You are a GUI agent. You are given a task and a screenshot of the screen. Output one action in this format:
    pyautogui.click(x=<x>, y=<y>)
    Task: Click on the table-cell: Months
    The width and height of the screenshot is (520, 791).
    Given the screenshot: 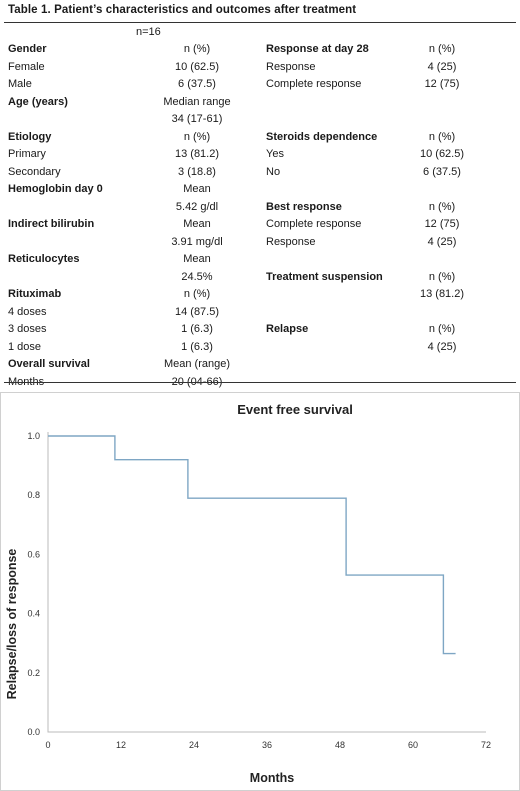 What is the action you would take?
    pyautogui.click(x=26, y=381)
    